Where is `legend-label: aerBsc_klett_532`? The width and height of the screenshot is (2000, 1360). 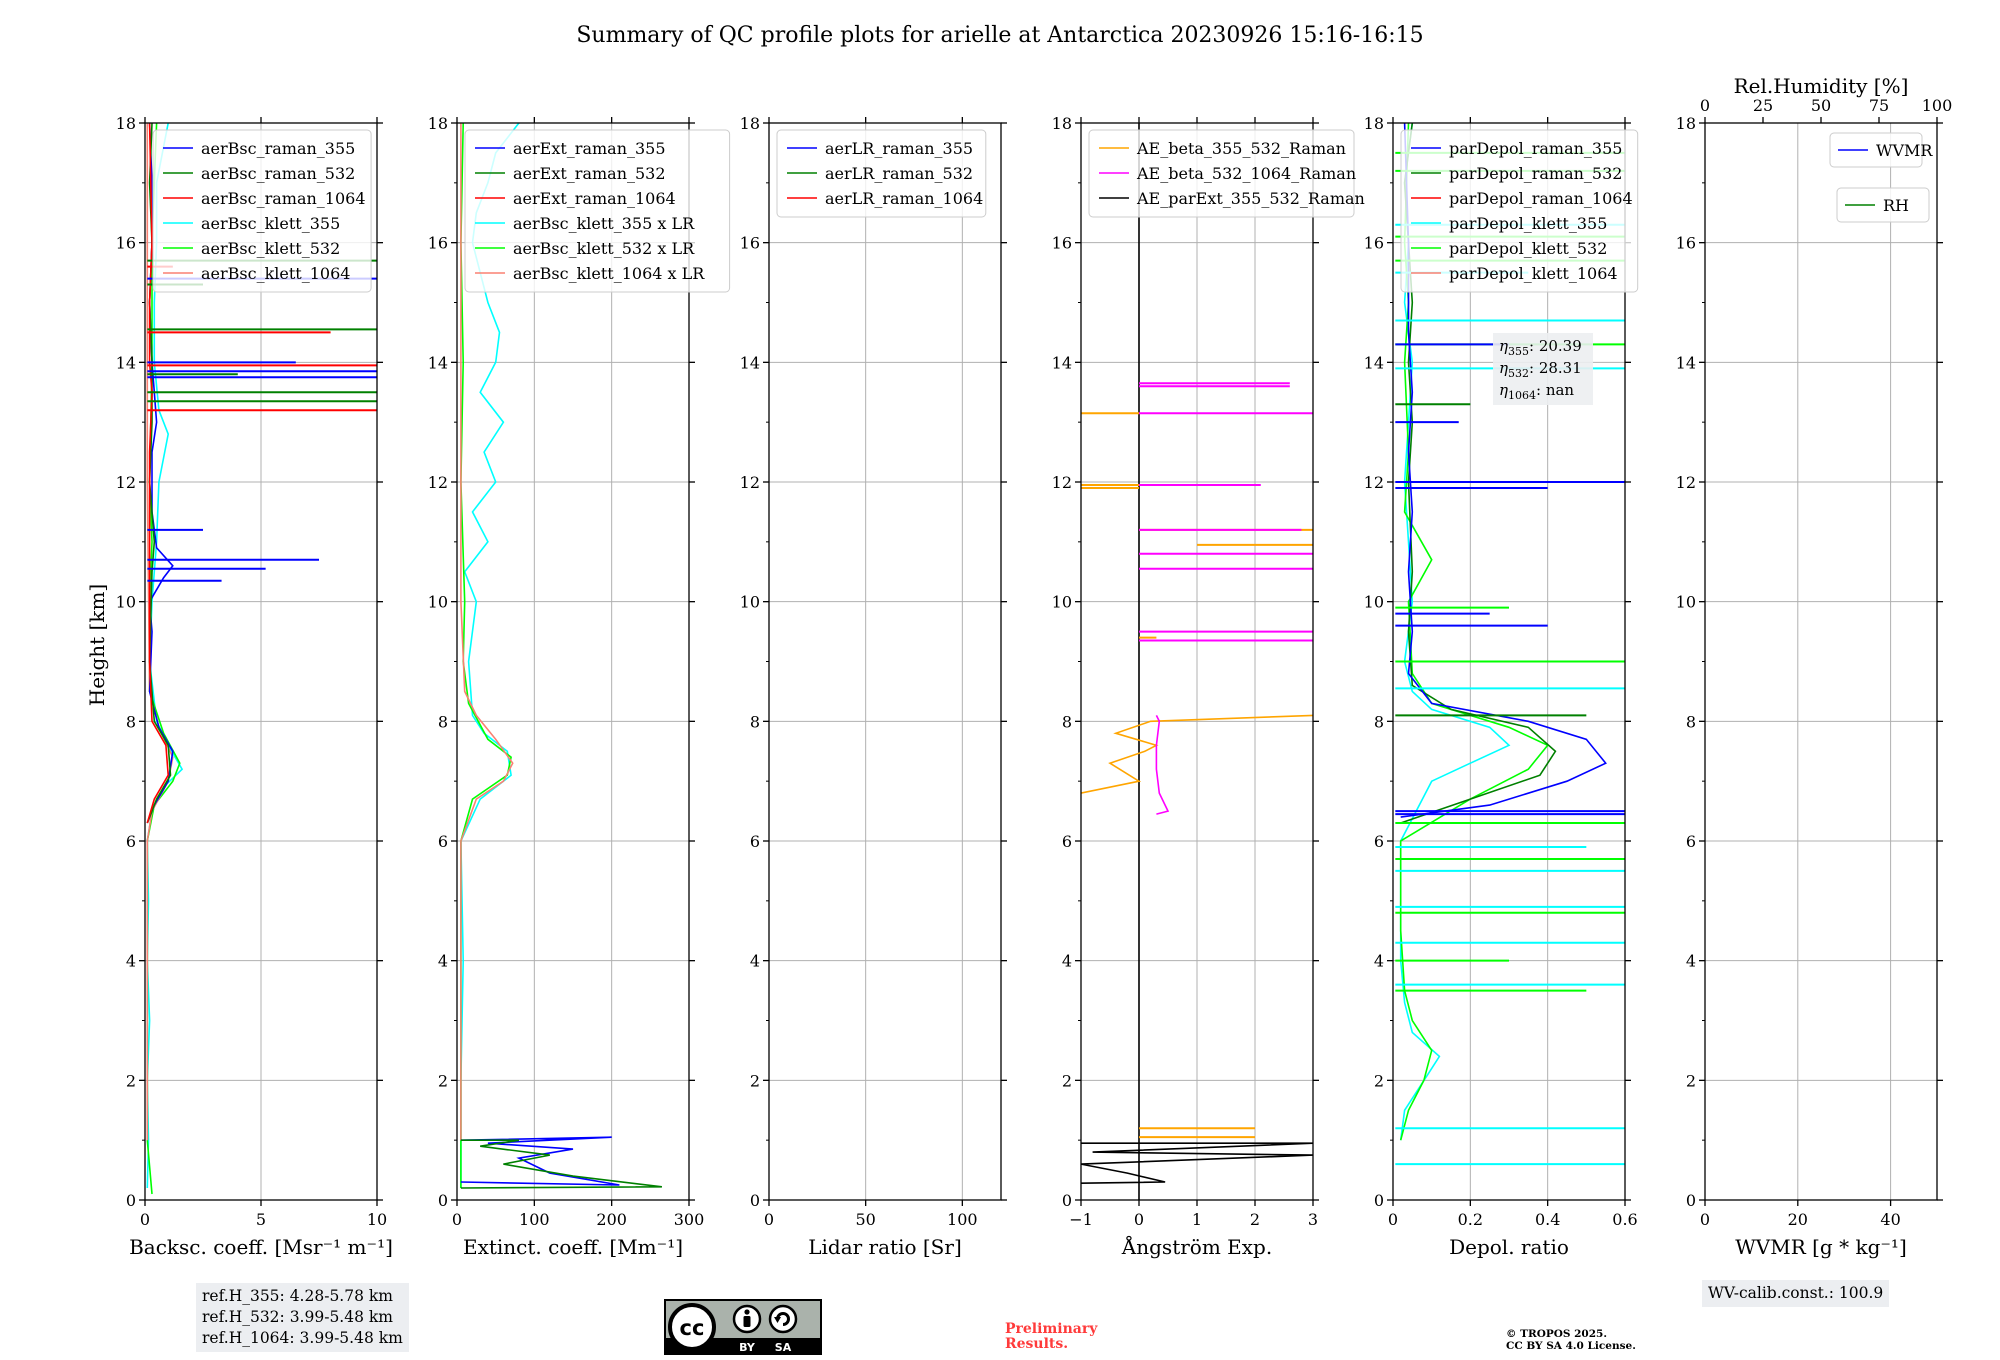 legend-label: aerBsc_klett_532 is located at coordinates (270, 248).